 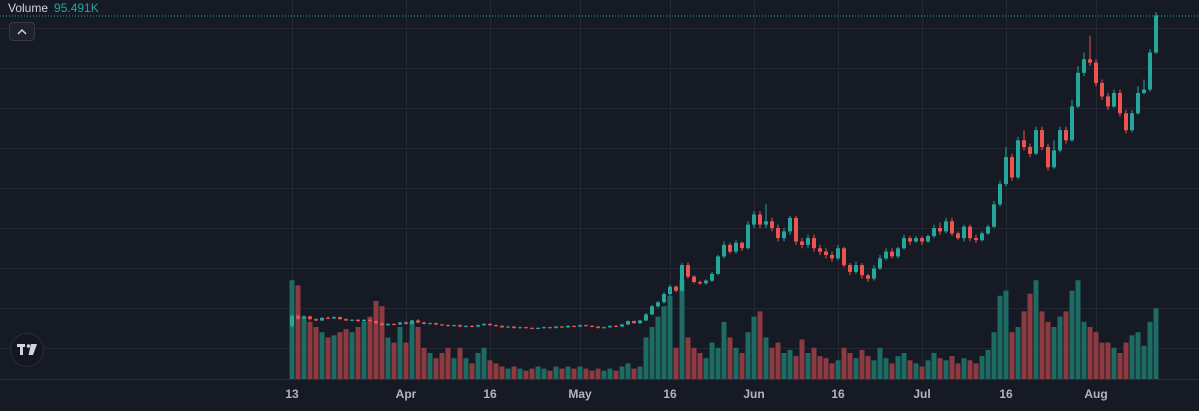 I want to click on collapse-pane-button, so click(x=22, y=31).